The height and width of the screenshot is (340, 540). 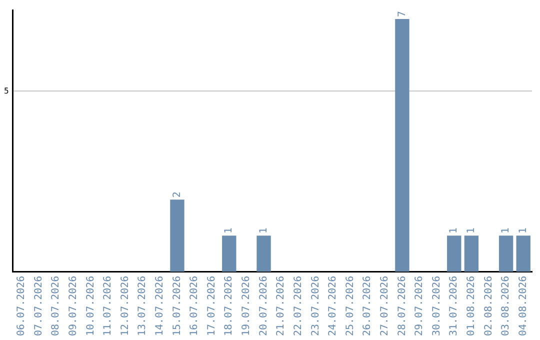 What do you see at coordinates (298, 306) in the screenshot?
I see `x-tick-label: 22.07.2026` at bounding box center [298, 306].